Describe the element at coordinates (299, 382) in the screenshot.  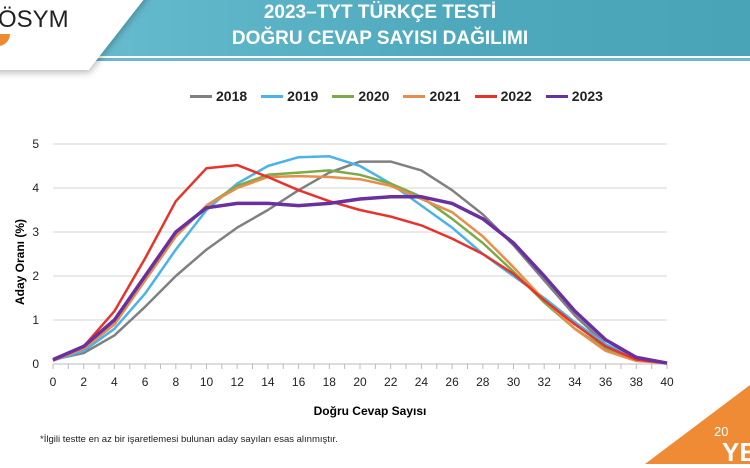
I see `x-tick-label: 16` at that location.